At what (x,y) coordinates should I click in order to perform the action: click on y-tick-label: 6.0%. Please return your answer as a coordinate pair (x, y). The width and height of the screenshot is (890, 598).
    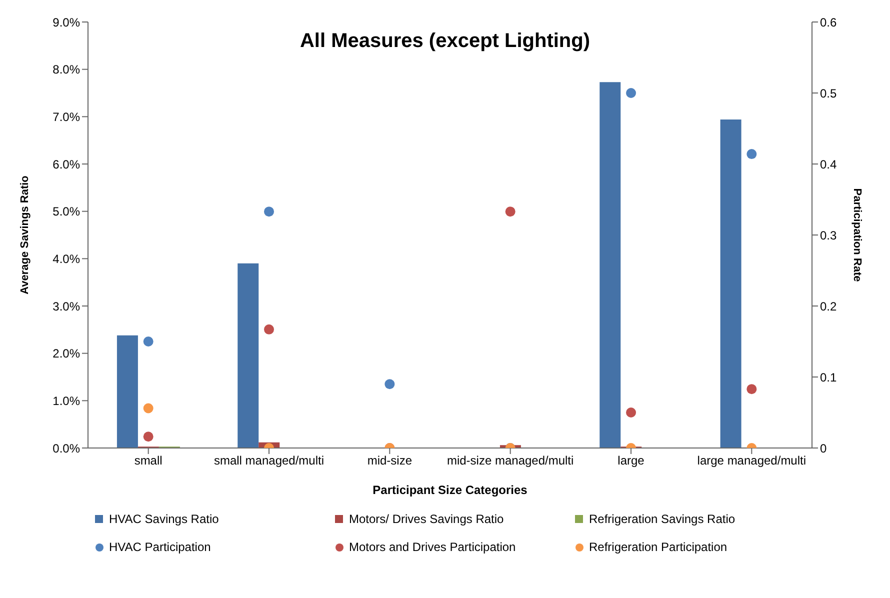
    Looking at the image, I should click on (66, 164).